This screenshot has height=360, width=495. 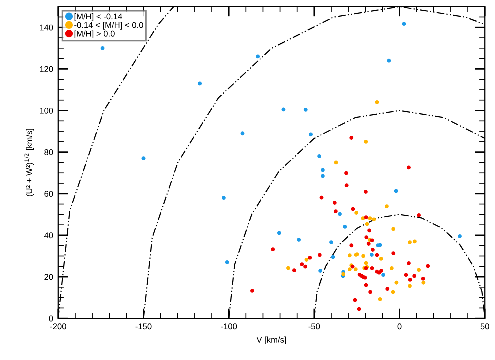 I want to click on y-tick-label: 120, so click(x=47, y=69).